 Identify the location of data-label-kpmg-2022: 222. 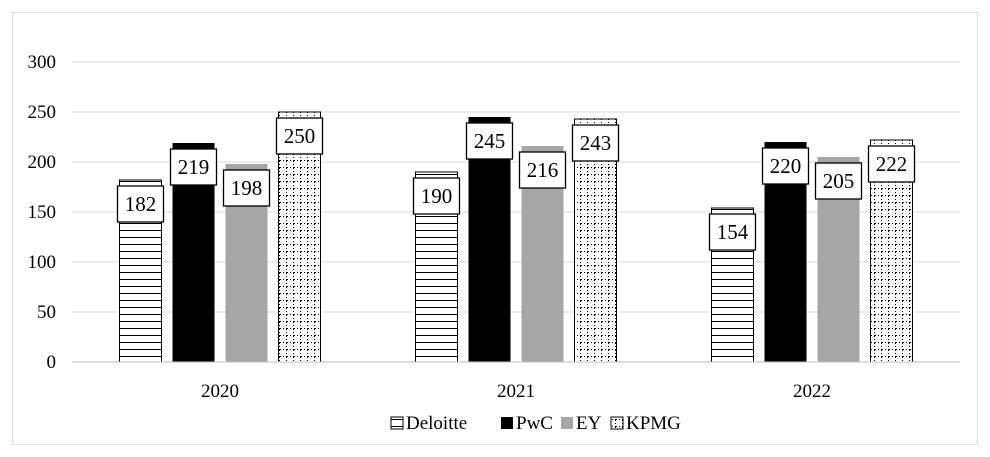
(892, 164).